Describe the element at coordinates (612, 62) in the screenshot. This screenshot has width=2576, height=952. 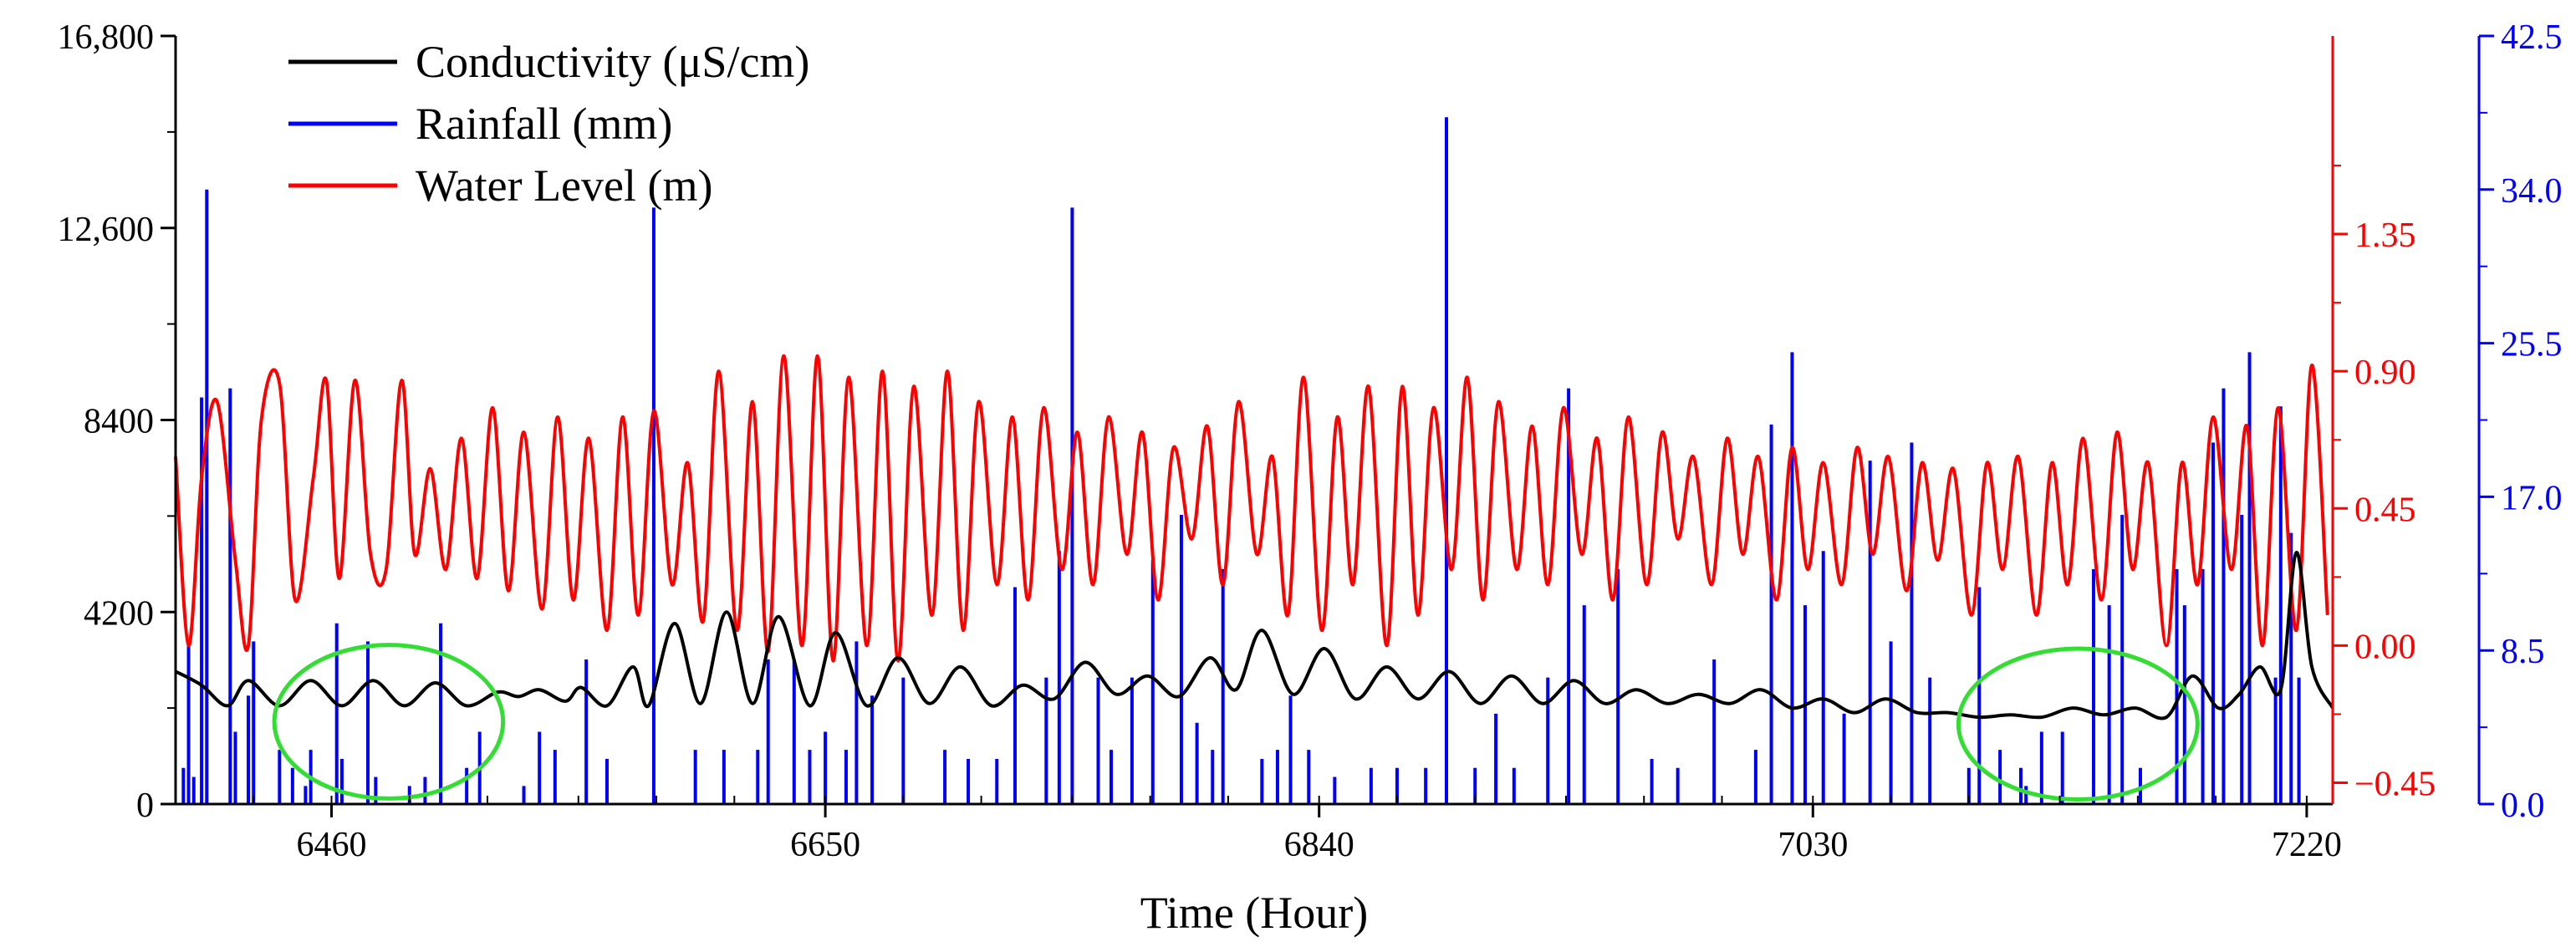
I see `legend-label-conductivity: Conductivity (μS/cm)` at that location.